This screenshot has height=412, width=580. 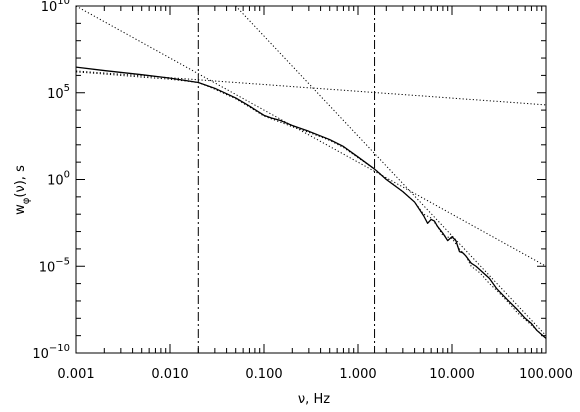 What do you see at coordinates (20, 181) in the screenshot?
I see `y-axis-label-tail: (ν), s` at bounding box center [20, 181].